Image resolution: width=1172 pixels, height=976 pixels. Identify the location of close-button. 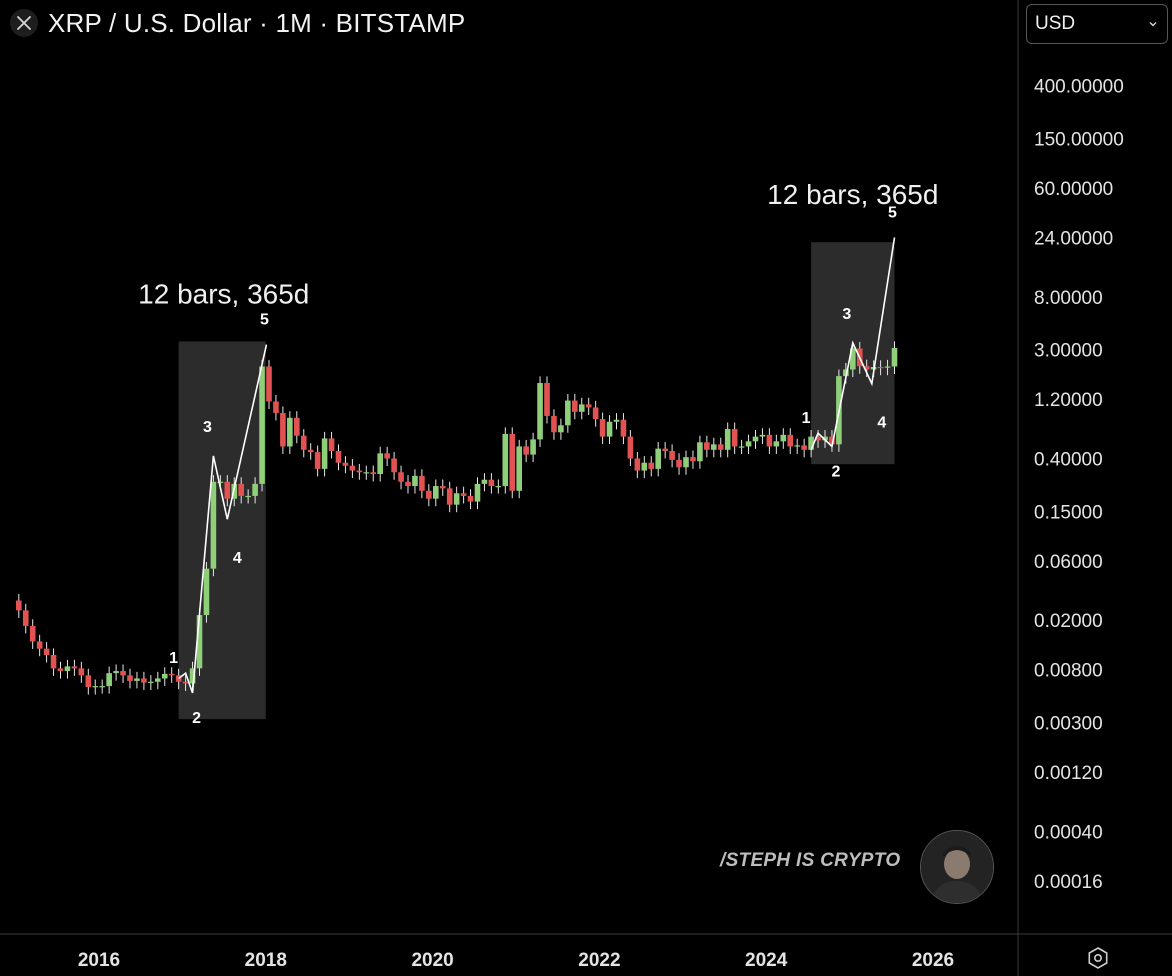
(24, 23).